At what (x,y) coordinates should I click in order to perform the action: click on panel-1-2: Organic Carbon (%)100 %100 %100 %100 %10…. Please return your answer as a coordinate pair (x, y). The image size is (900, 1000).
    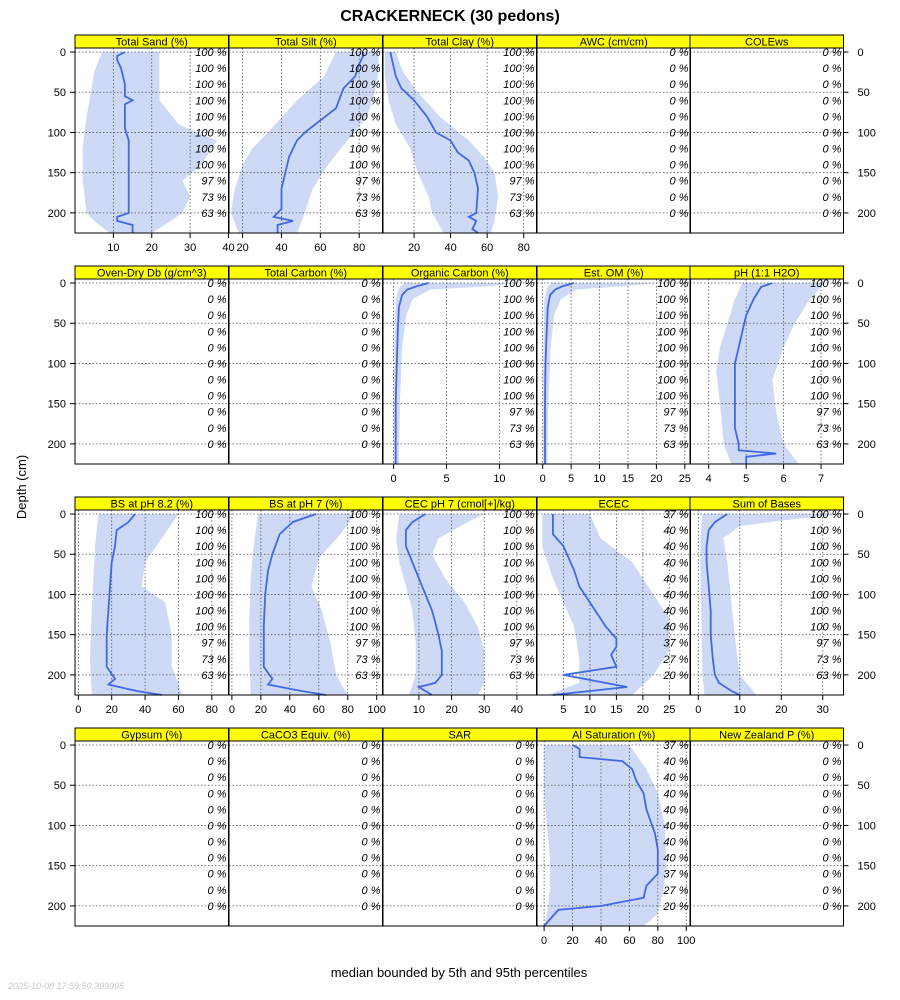
    Looking at the image, I should click on (459, 375).